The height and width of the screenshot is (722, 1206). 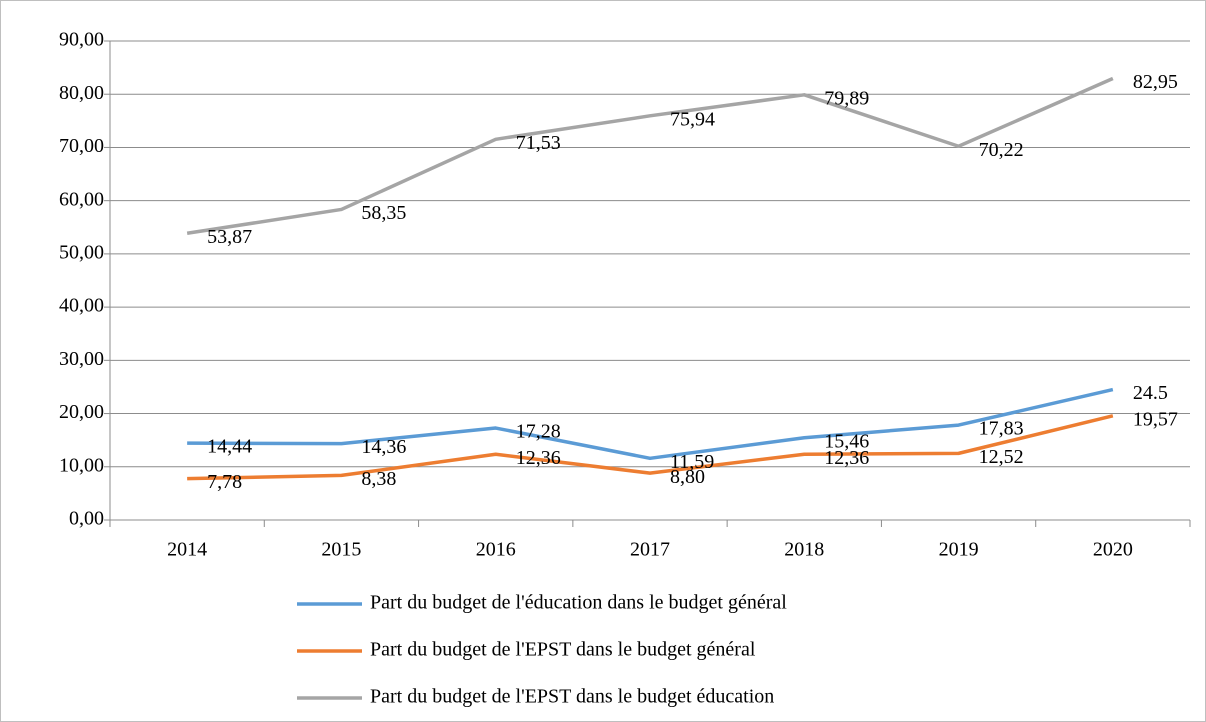 I want to click on x-tick-label: 2016, so click(x=496, y=550).